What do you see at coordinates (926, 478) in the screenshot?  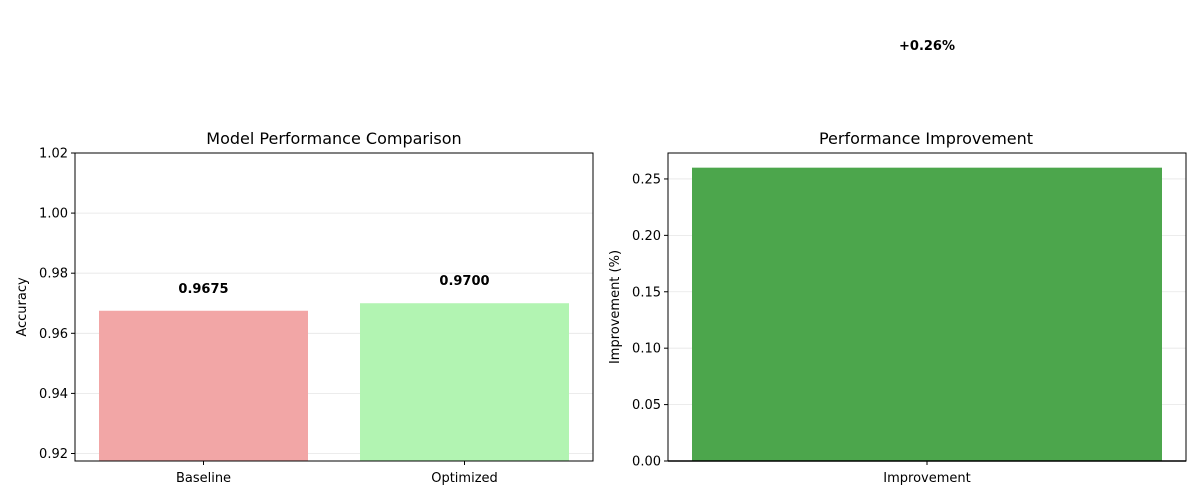 I see `x-tick-label: Improvement` at bounding box center [926, 478].